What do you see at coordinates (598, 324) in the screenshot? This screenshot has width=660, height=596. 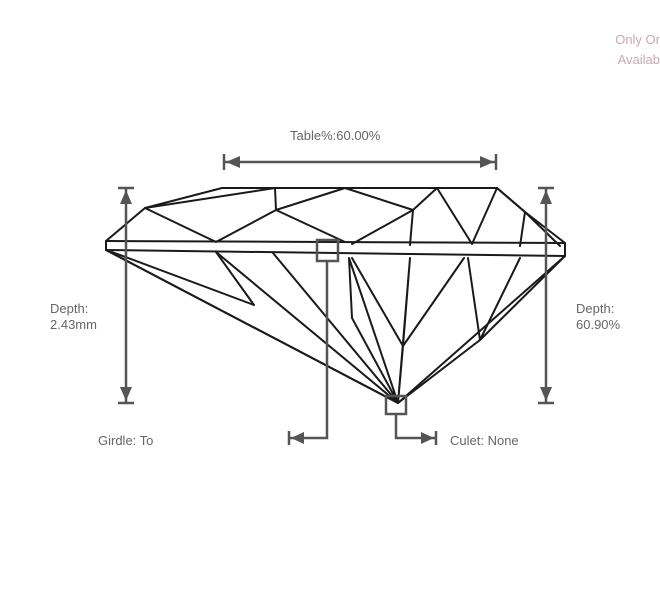 I see `depth-percent-value: 60.90%` at bounding box center [598, 324].